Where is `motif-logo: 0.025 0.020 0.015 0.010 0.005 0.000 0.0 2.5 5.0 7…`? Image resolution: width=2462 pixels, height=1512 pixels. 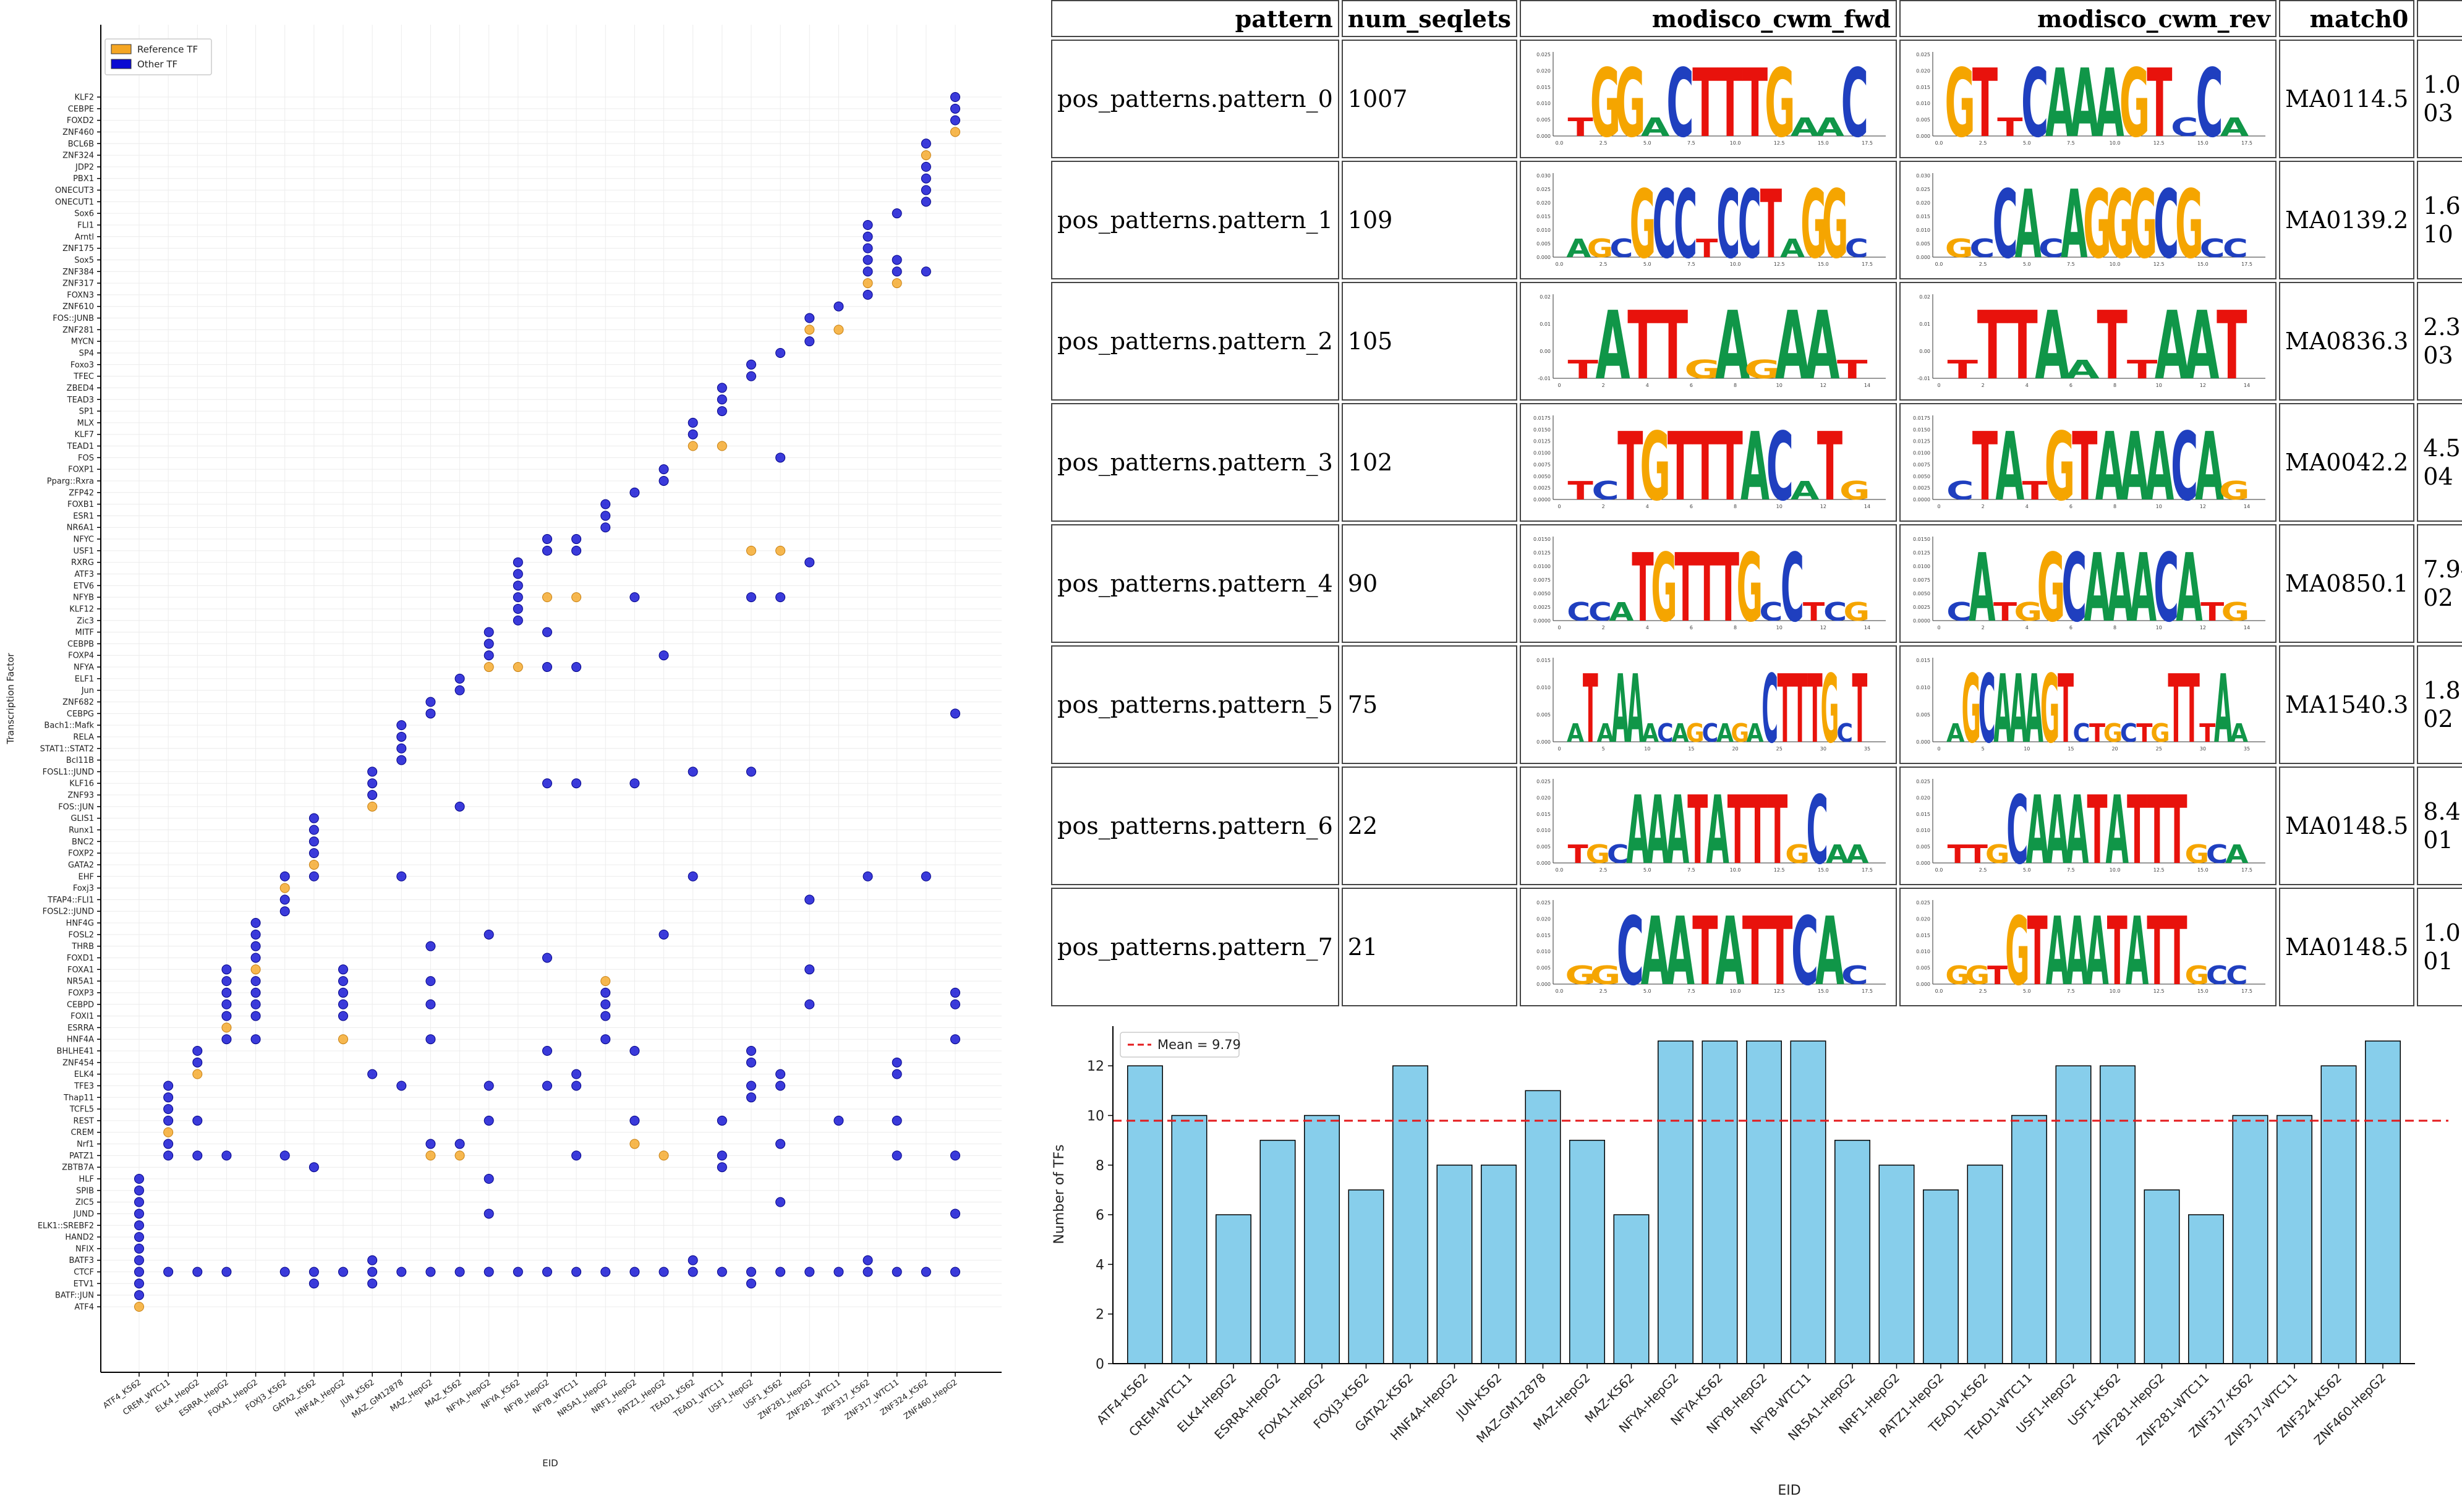
motif-logo: 0.025 0.020 0.015 0.010 0.005 0.000 0.0 2.5 5.0 7… is located at coordinates (1711, 828).